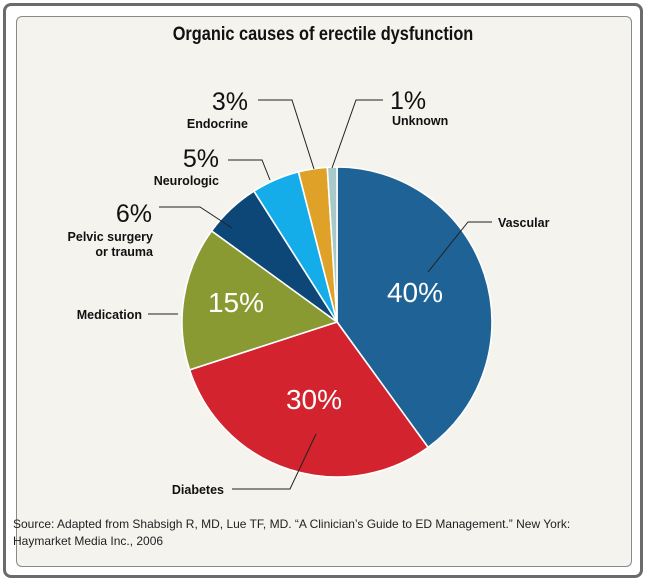 The width and height of the screenshot is (646, 581). I want to click on slice-name-label: Neurologic, so click(186, 181).